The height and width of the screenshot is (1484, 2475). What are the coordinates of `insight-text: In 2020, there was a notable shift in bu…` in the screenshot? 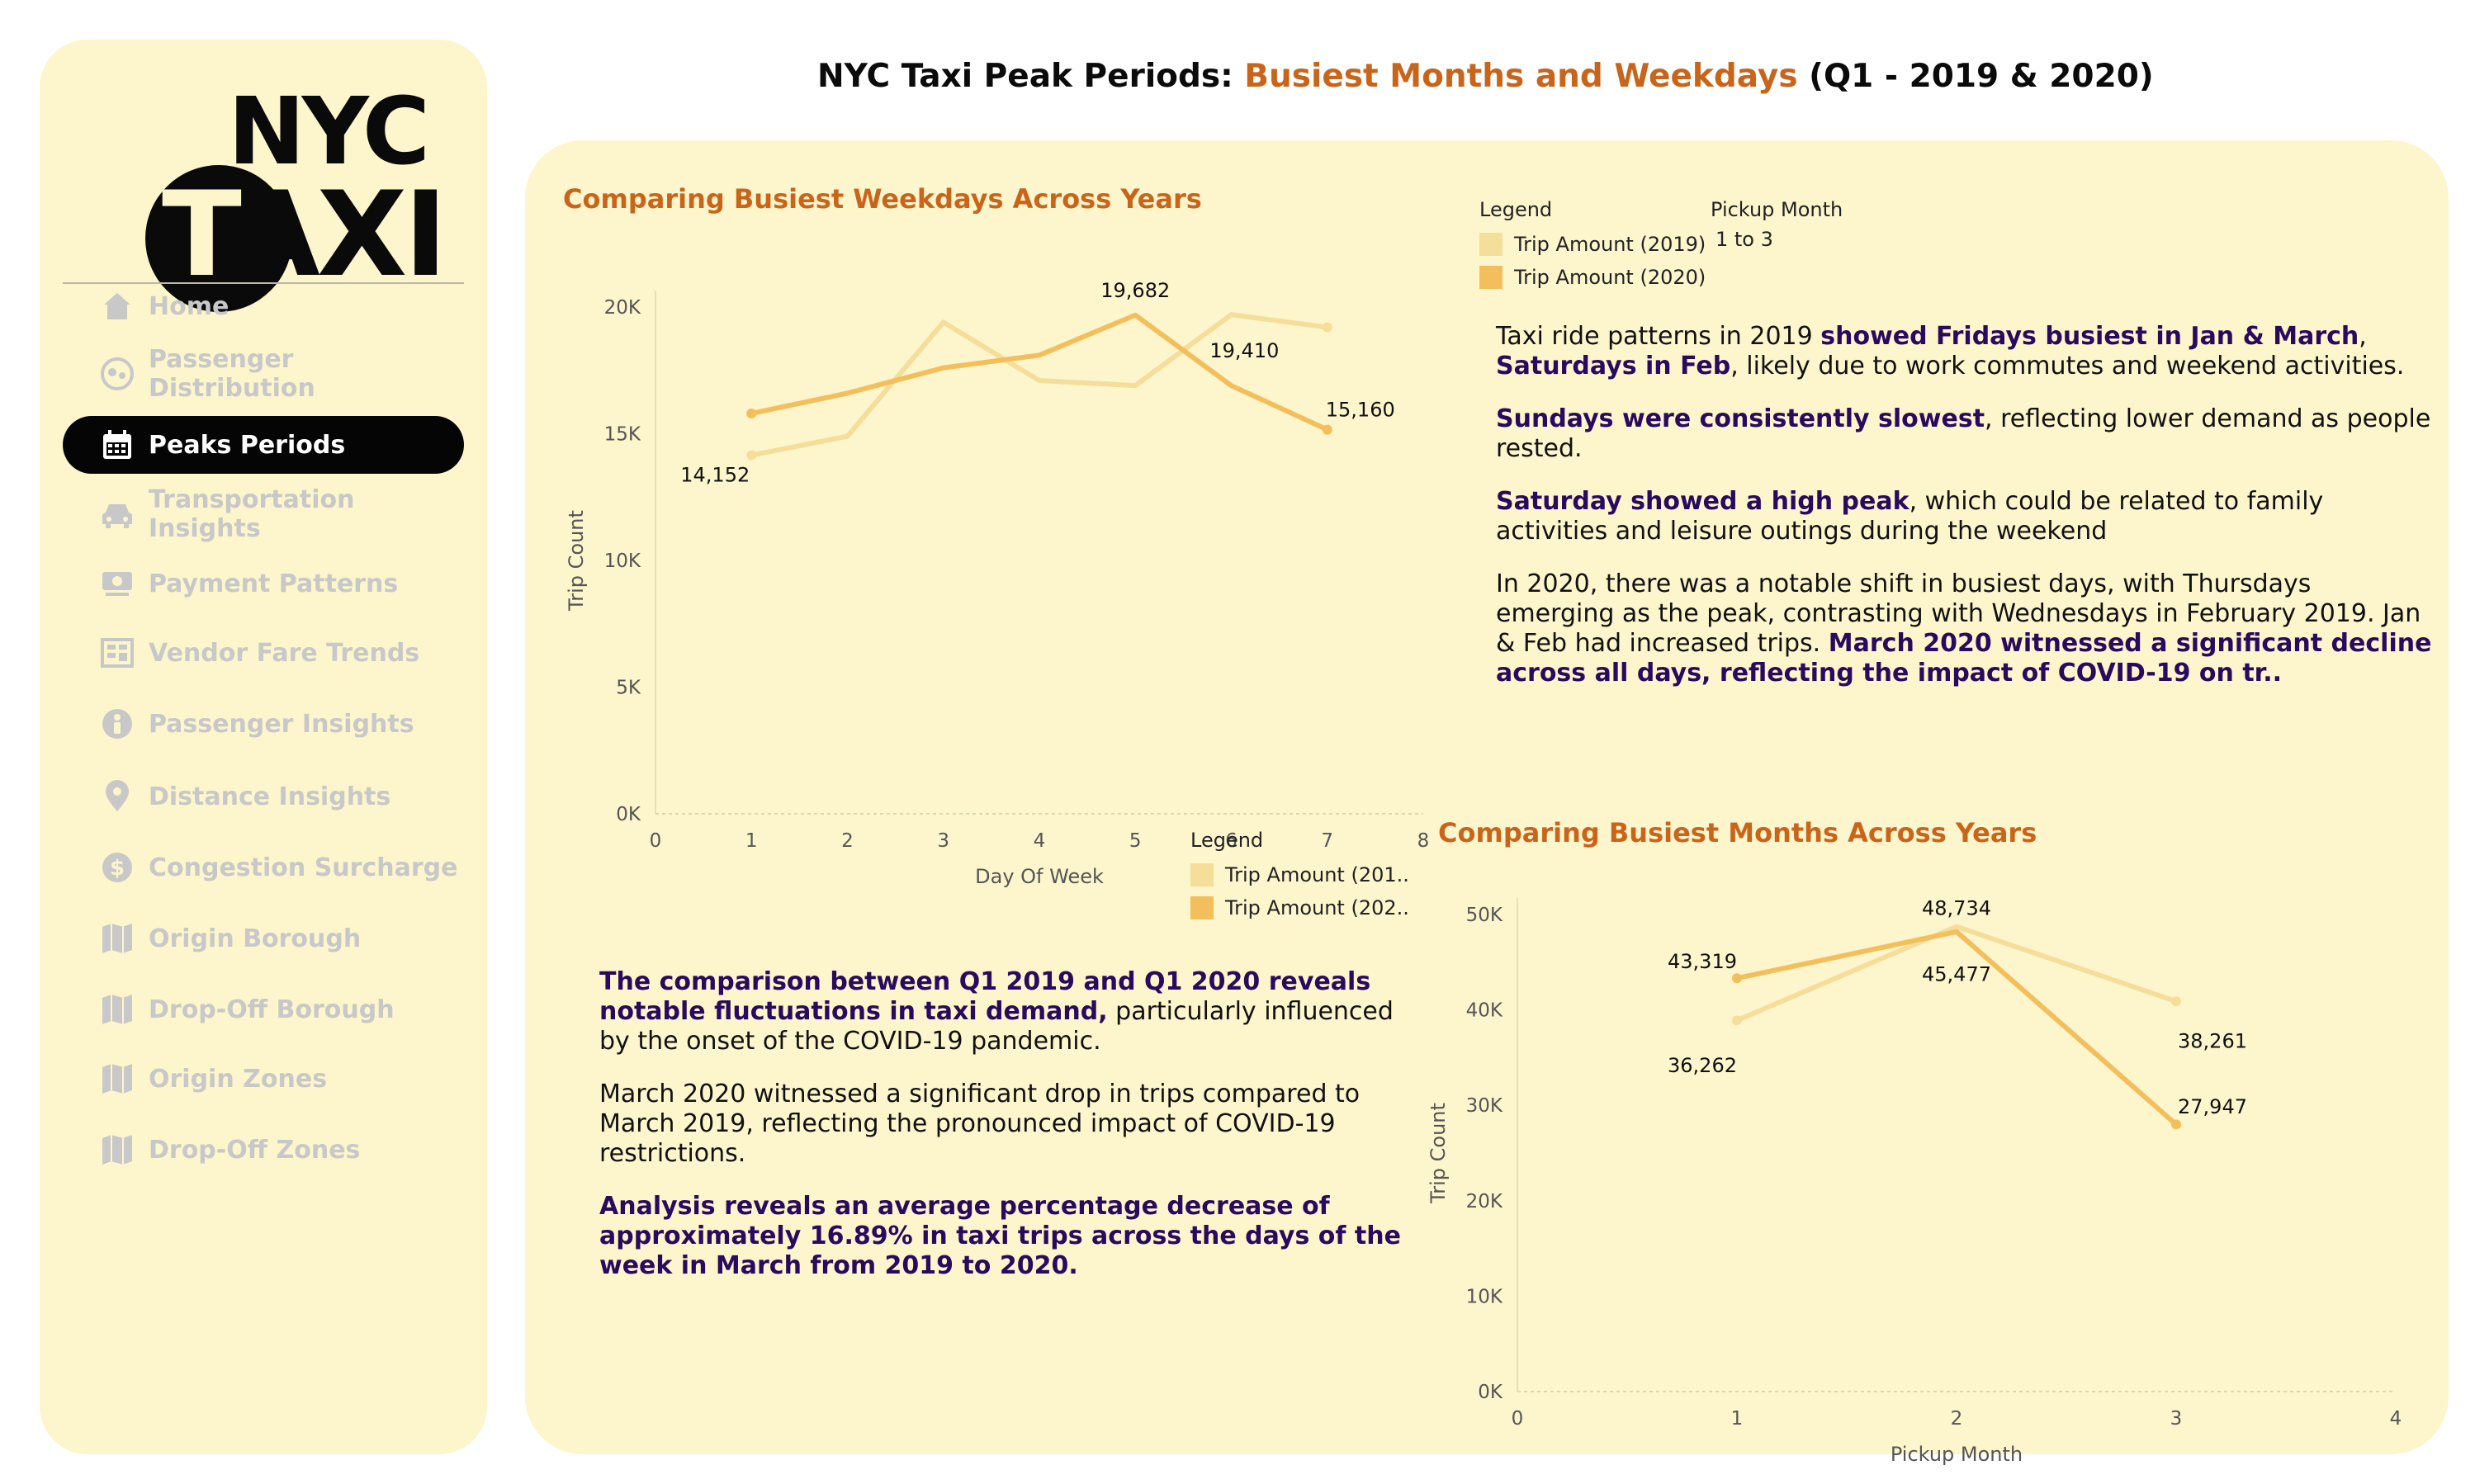 It's located at (1959, 613).